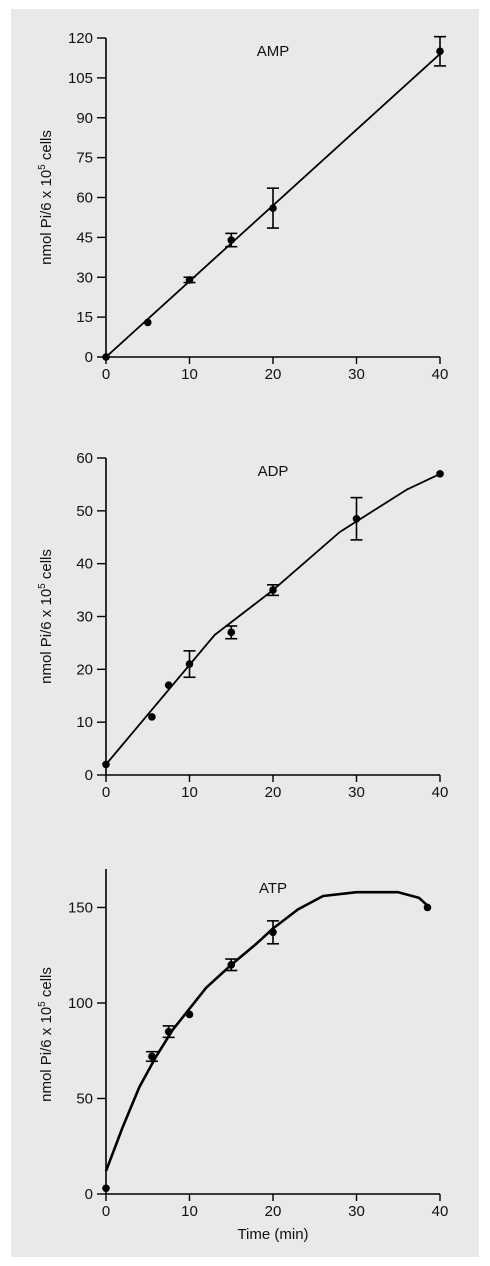 Image resolution: width=490 pixels, height=1266 pixels. I want to click on y-tick-label: 120, so click(80, 38).